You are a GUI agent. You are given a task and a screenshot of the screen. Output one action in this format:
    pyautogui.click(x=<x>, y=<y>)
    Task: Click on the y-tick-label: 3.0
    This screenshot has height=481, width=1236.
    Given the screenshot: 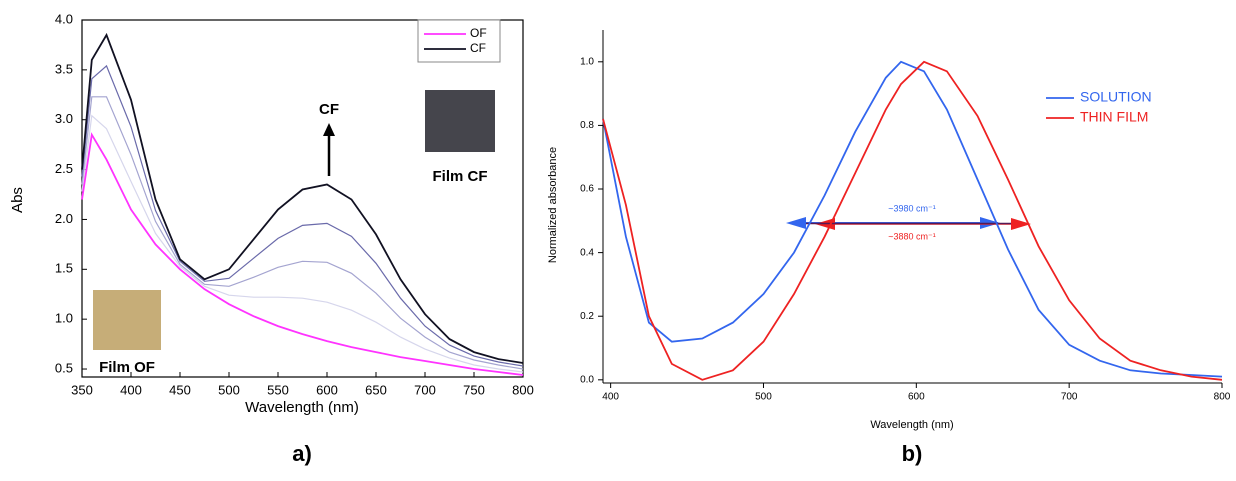 What is the action you would take?
    pyautogui.click(x=64, y=118)
    